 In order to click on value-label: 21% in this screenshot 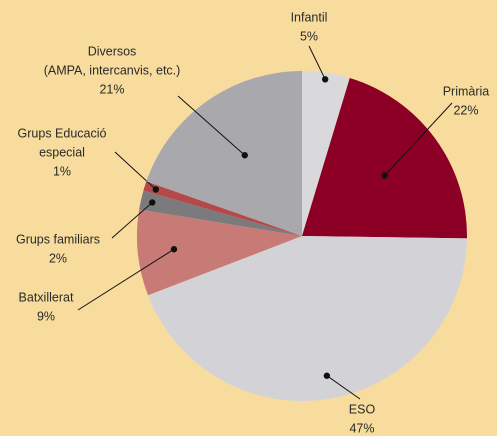, I will do `click(111, 89)`.